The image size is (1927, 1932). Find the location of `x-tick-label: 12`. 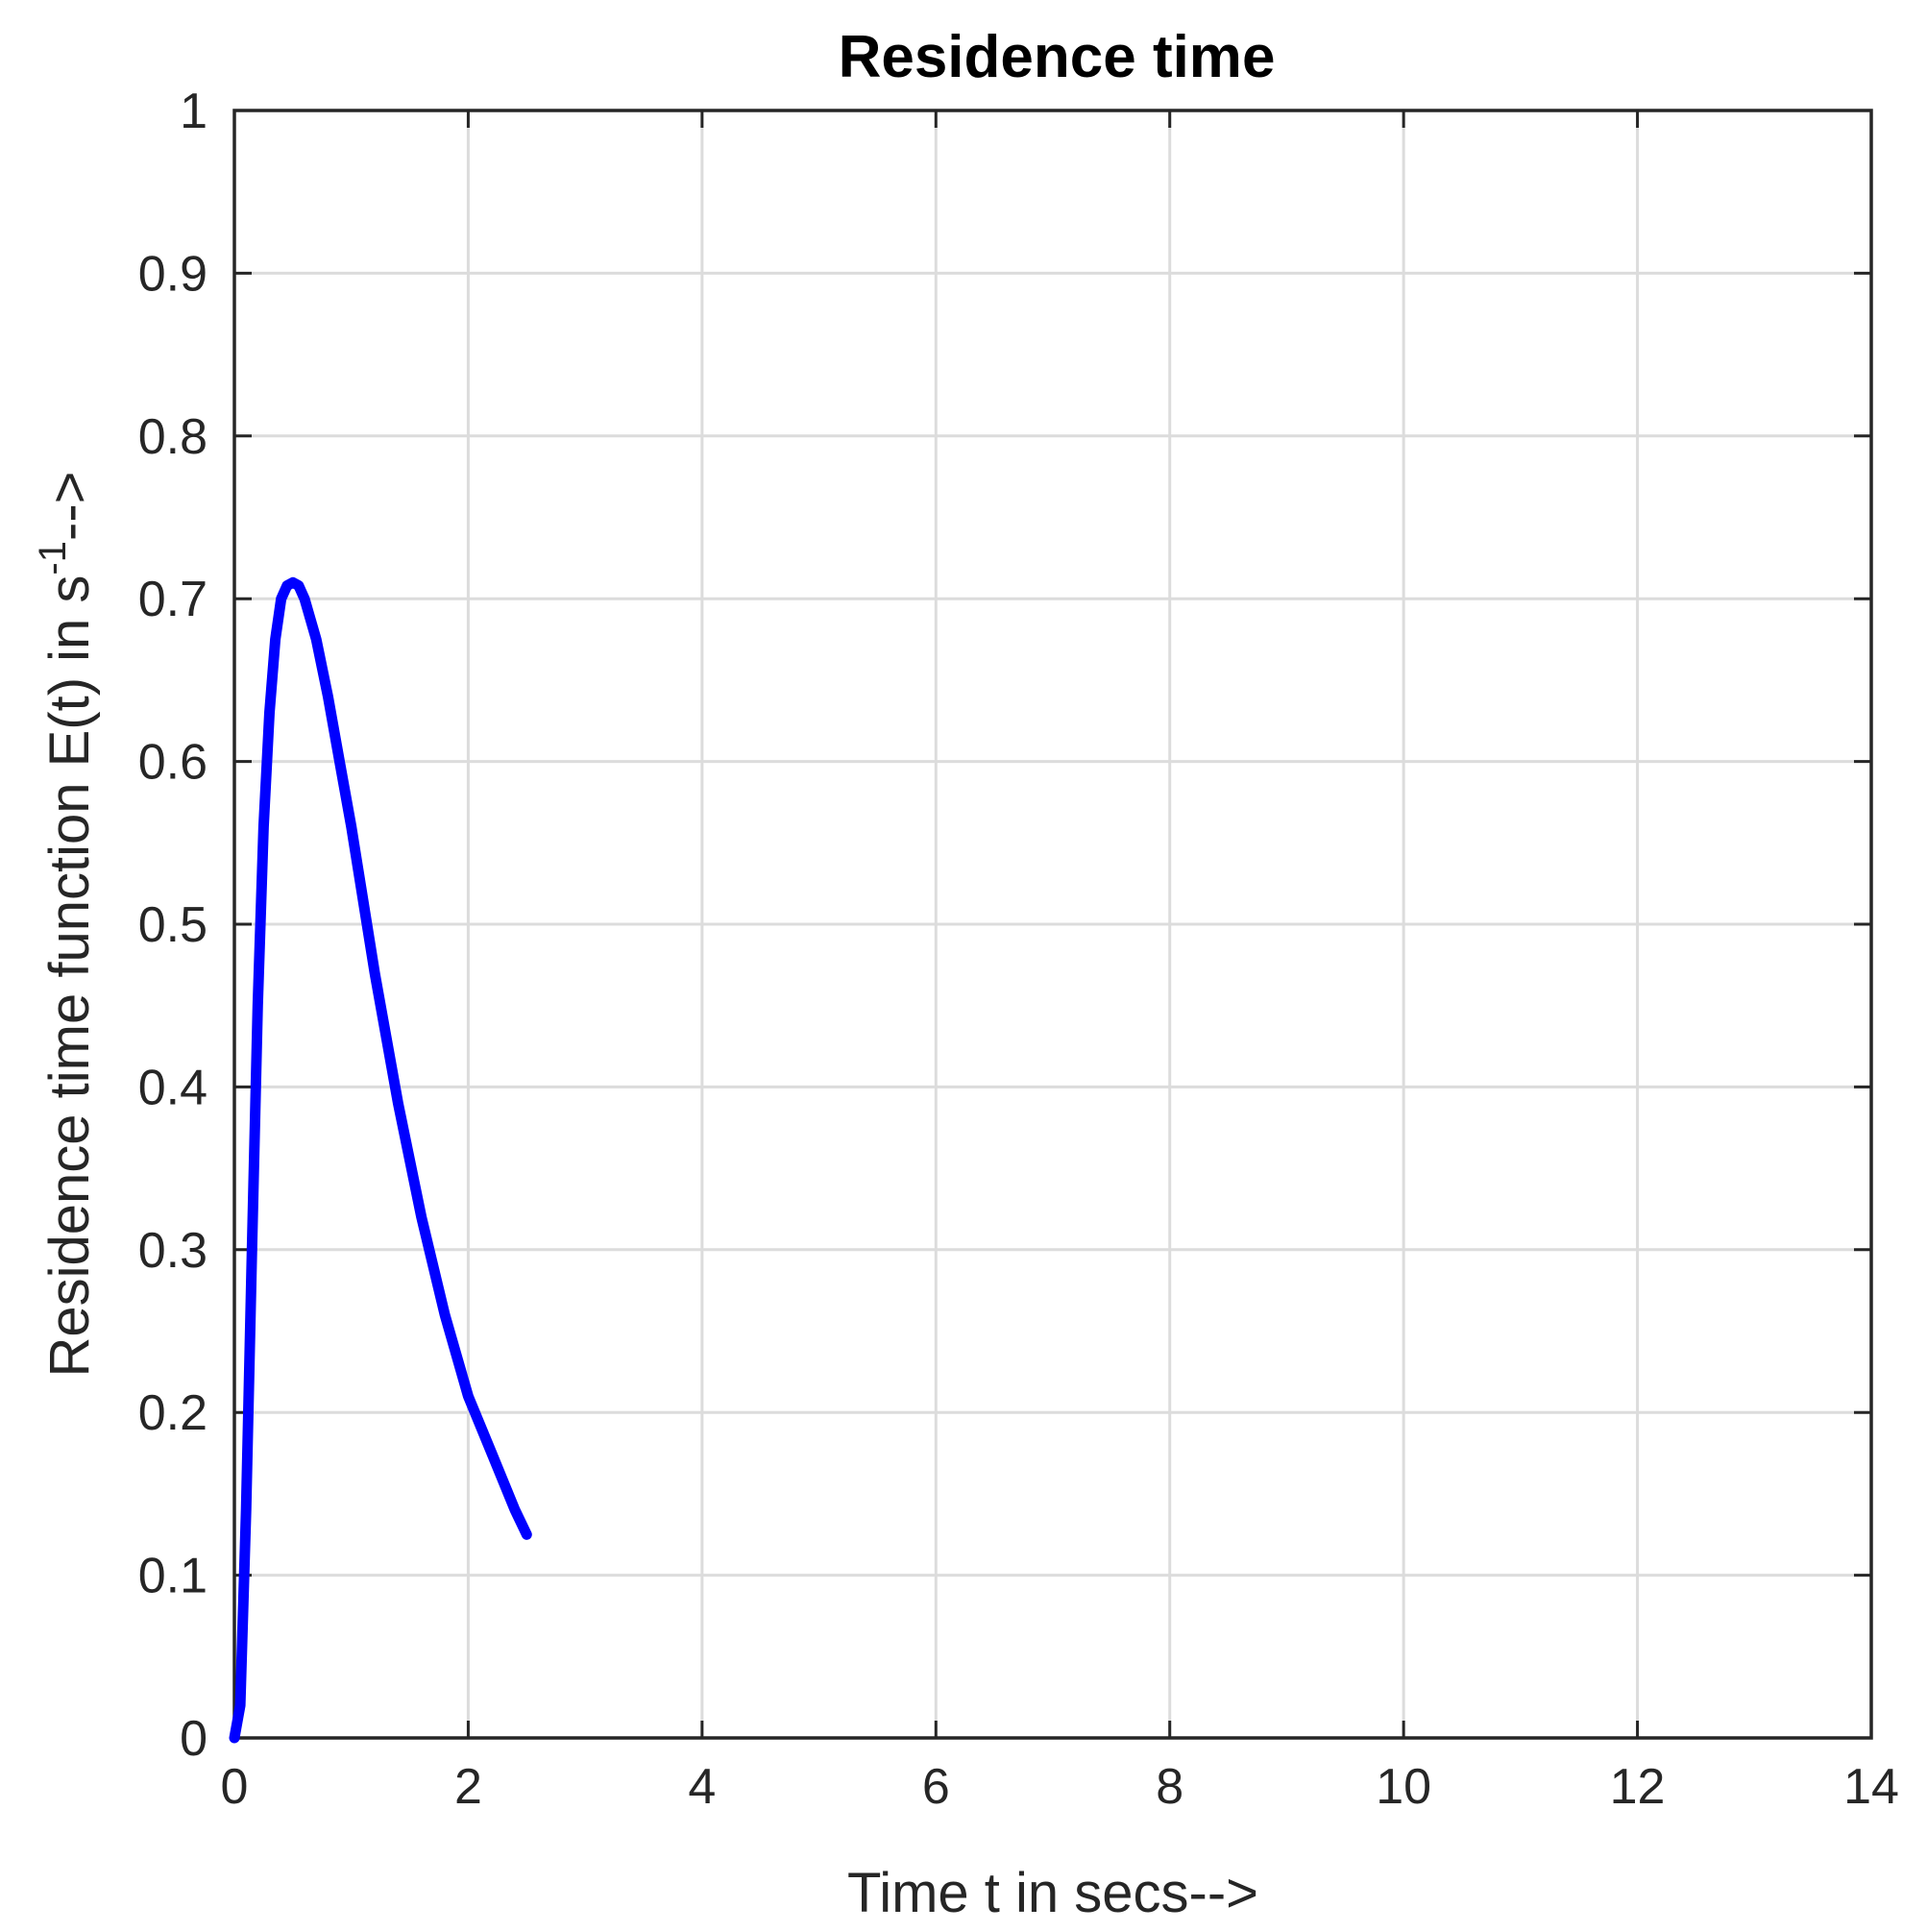

x-tick-label: 12 is located at coordinates (1638, 1787).